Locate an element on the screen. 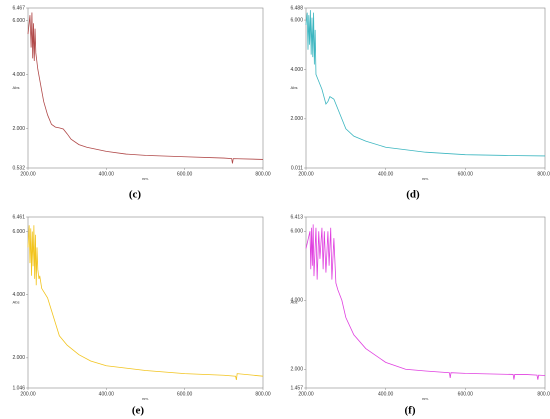  y-tick-label: 0.011 is located at coordinates (297, 168).